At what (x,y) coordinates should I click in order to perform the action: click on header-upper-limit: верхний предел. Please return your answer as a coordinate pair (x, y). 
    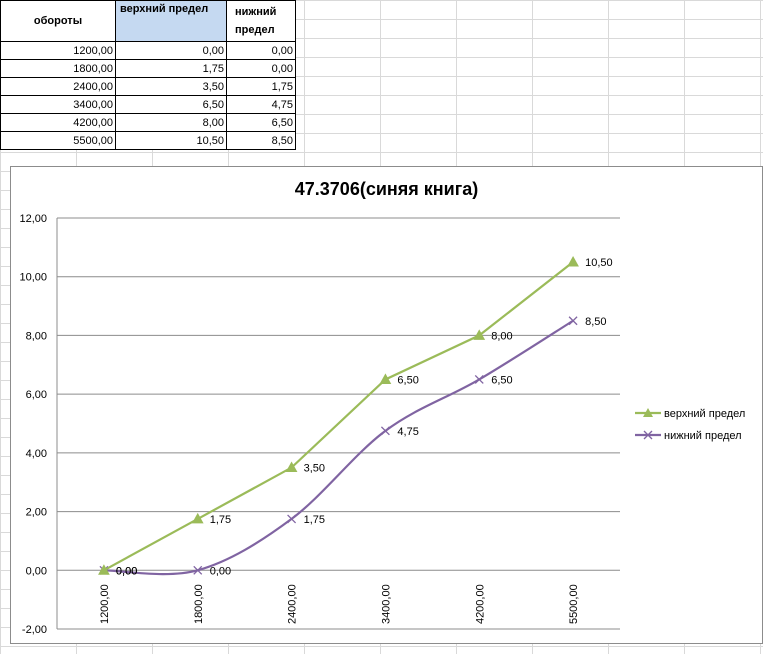
    Looking at the image, I should click on (171, 21).